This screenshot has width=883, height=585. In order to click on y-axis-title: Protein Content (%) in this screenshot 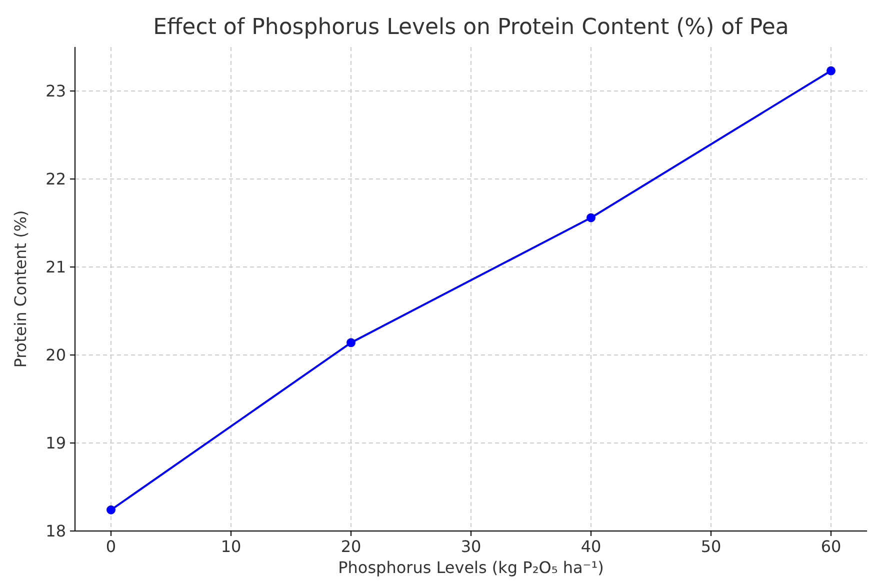, I will do `click(20, 289)`.